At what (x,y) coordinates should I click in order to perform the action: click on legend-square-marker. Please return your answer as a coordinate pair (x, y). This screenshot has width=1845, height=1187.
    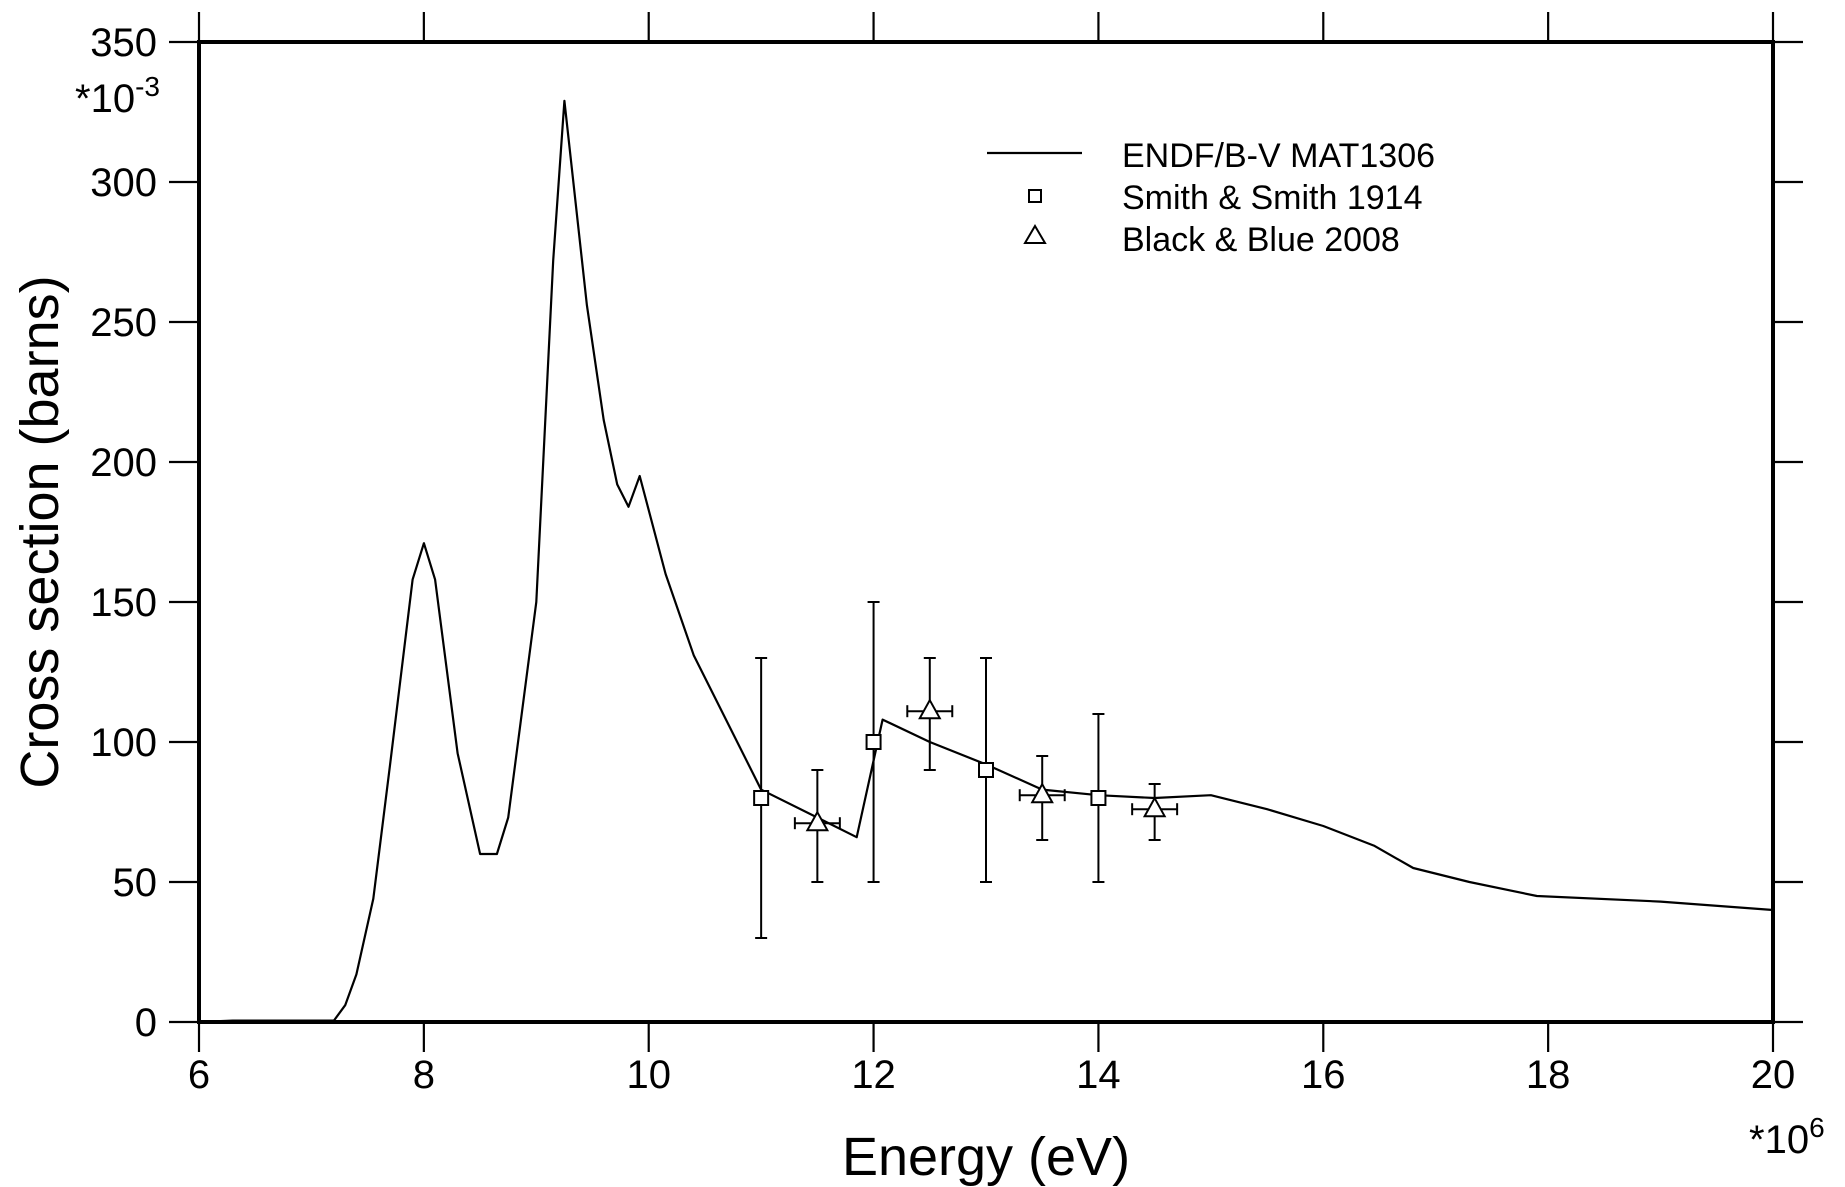
    Looking at the image, I should click on (1035, 196).